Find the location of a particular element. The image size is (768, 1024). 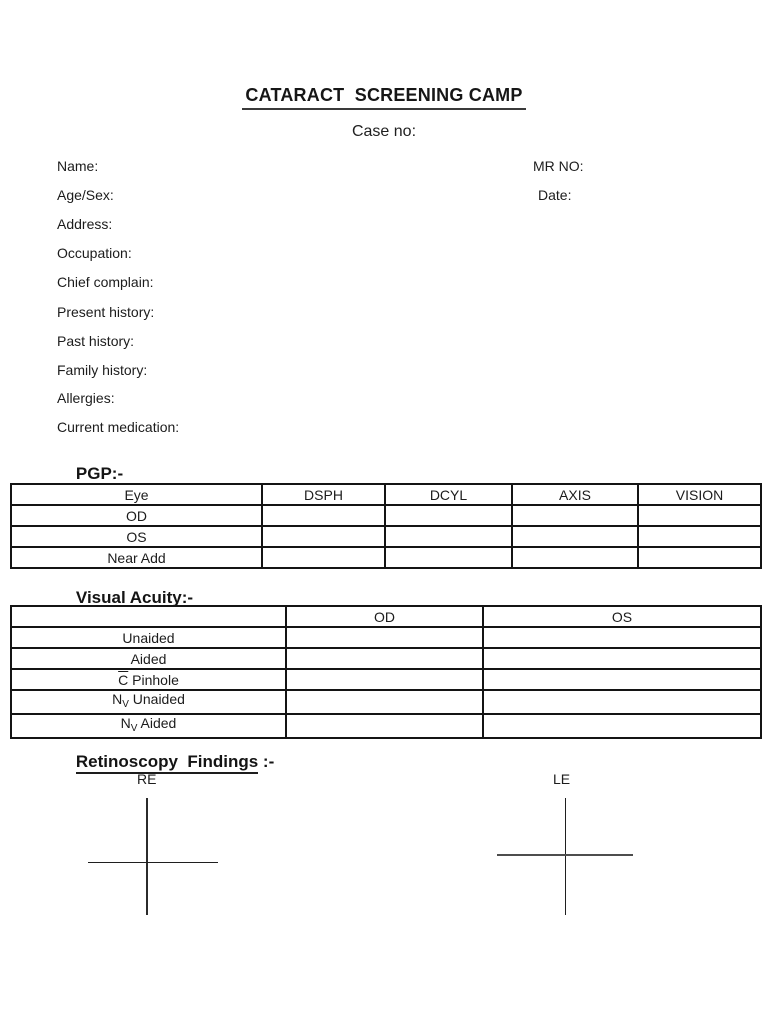

pgp-cell-od-dsph is located at coordinates (323, 515).